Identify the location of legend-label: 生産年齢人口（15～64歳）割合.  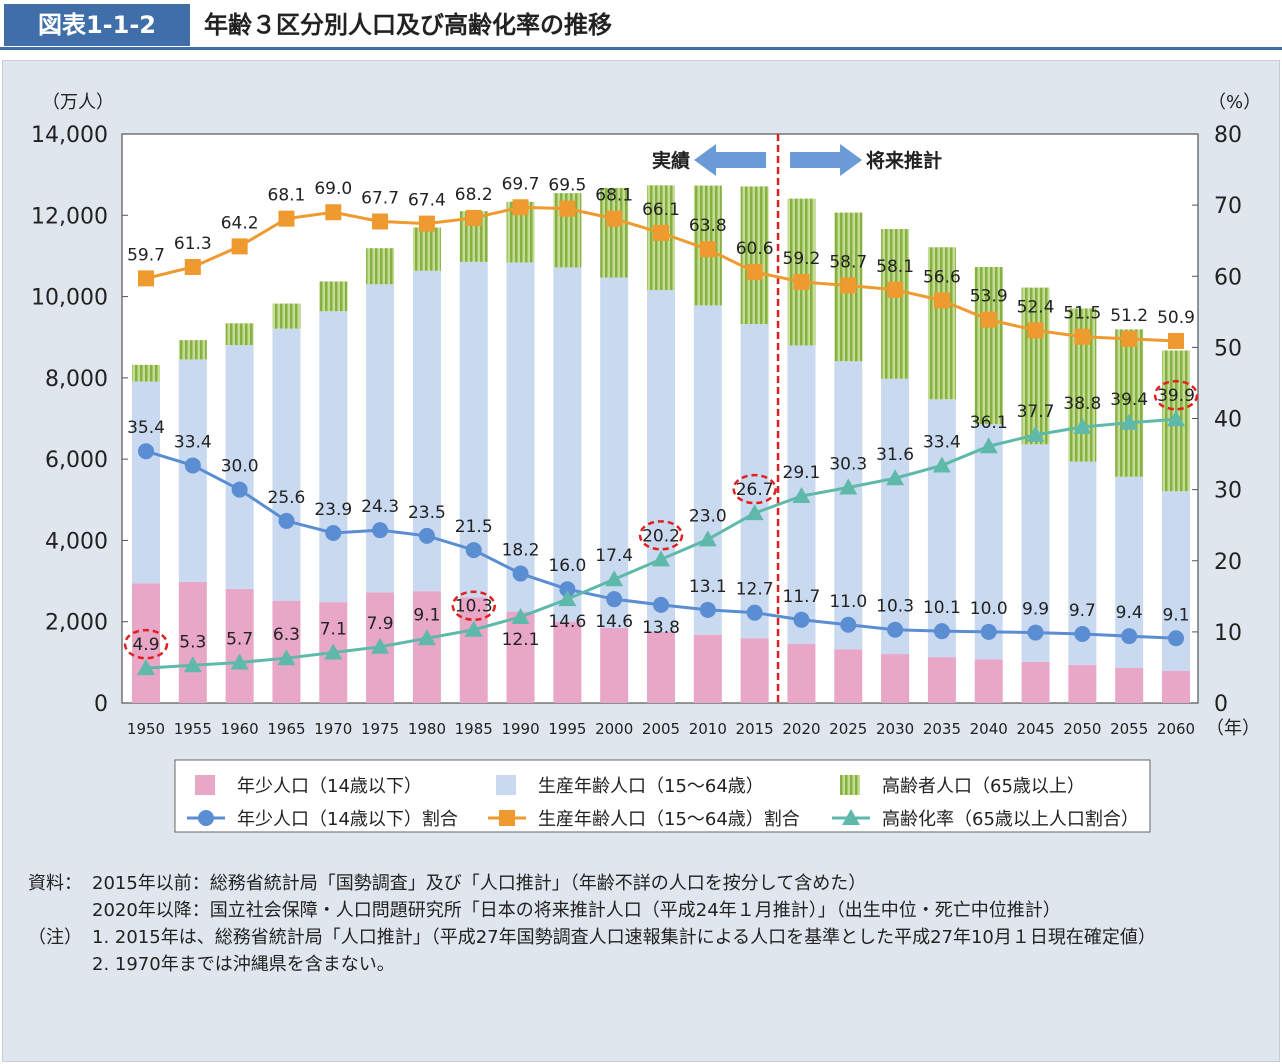
(669, 819).